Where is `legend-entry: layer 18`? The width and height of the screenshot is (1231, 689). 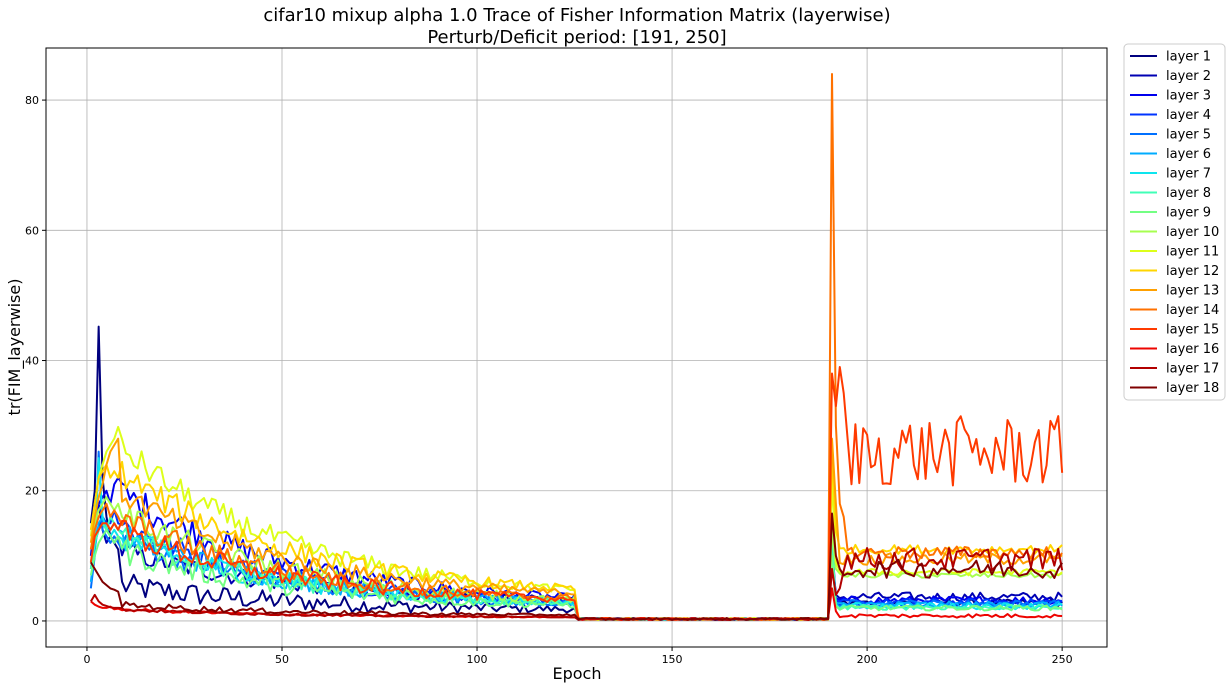
legend-entry: layer 18 is located at coordinates (1192, 388).